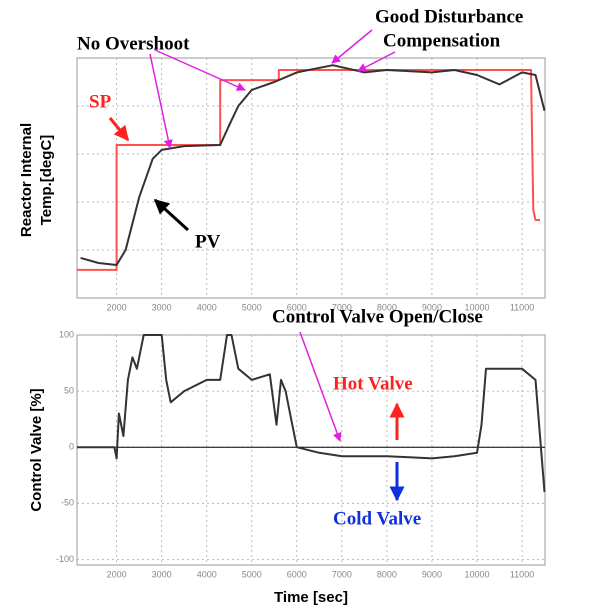 The width and height of the screenshot is (595, 611). I want to click on annotation: SP, so click(100, 101).